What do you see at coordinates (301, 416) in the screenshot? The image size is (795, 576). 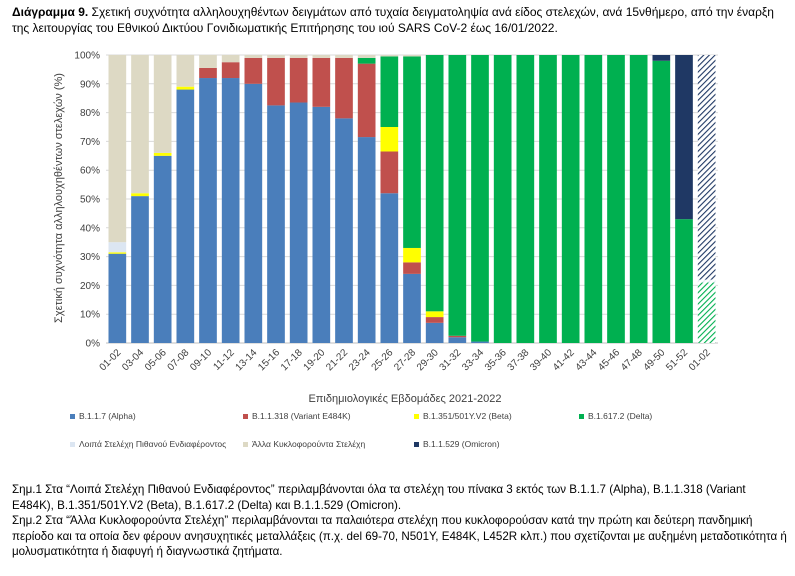 I see `legend-label: B.1.1.318 (Variant E484K)` at bounding box center [301, 416].